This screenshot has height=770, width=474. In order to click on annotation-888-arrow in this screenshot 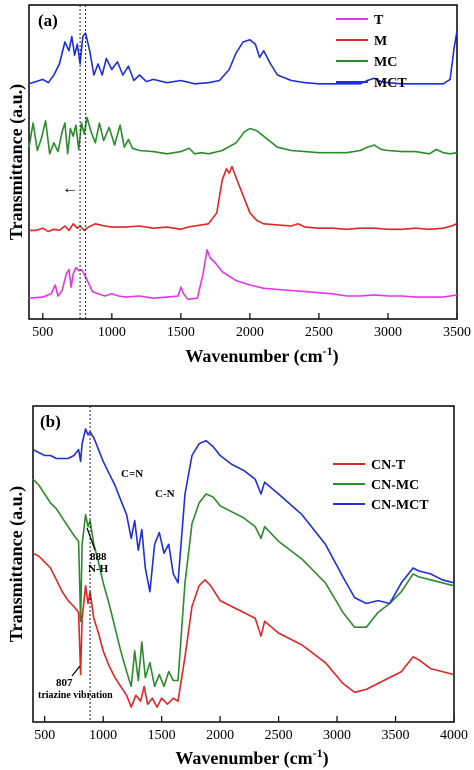, I will do `click(91, 539)`.